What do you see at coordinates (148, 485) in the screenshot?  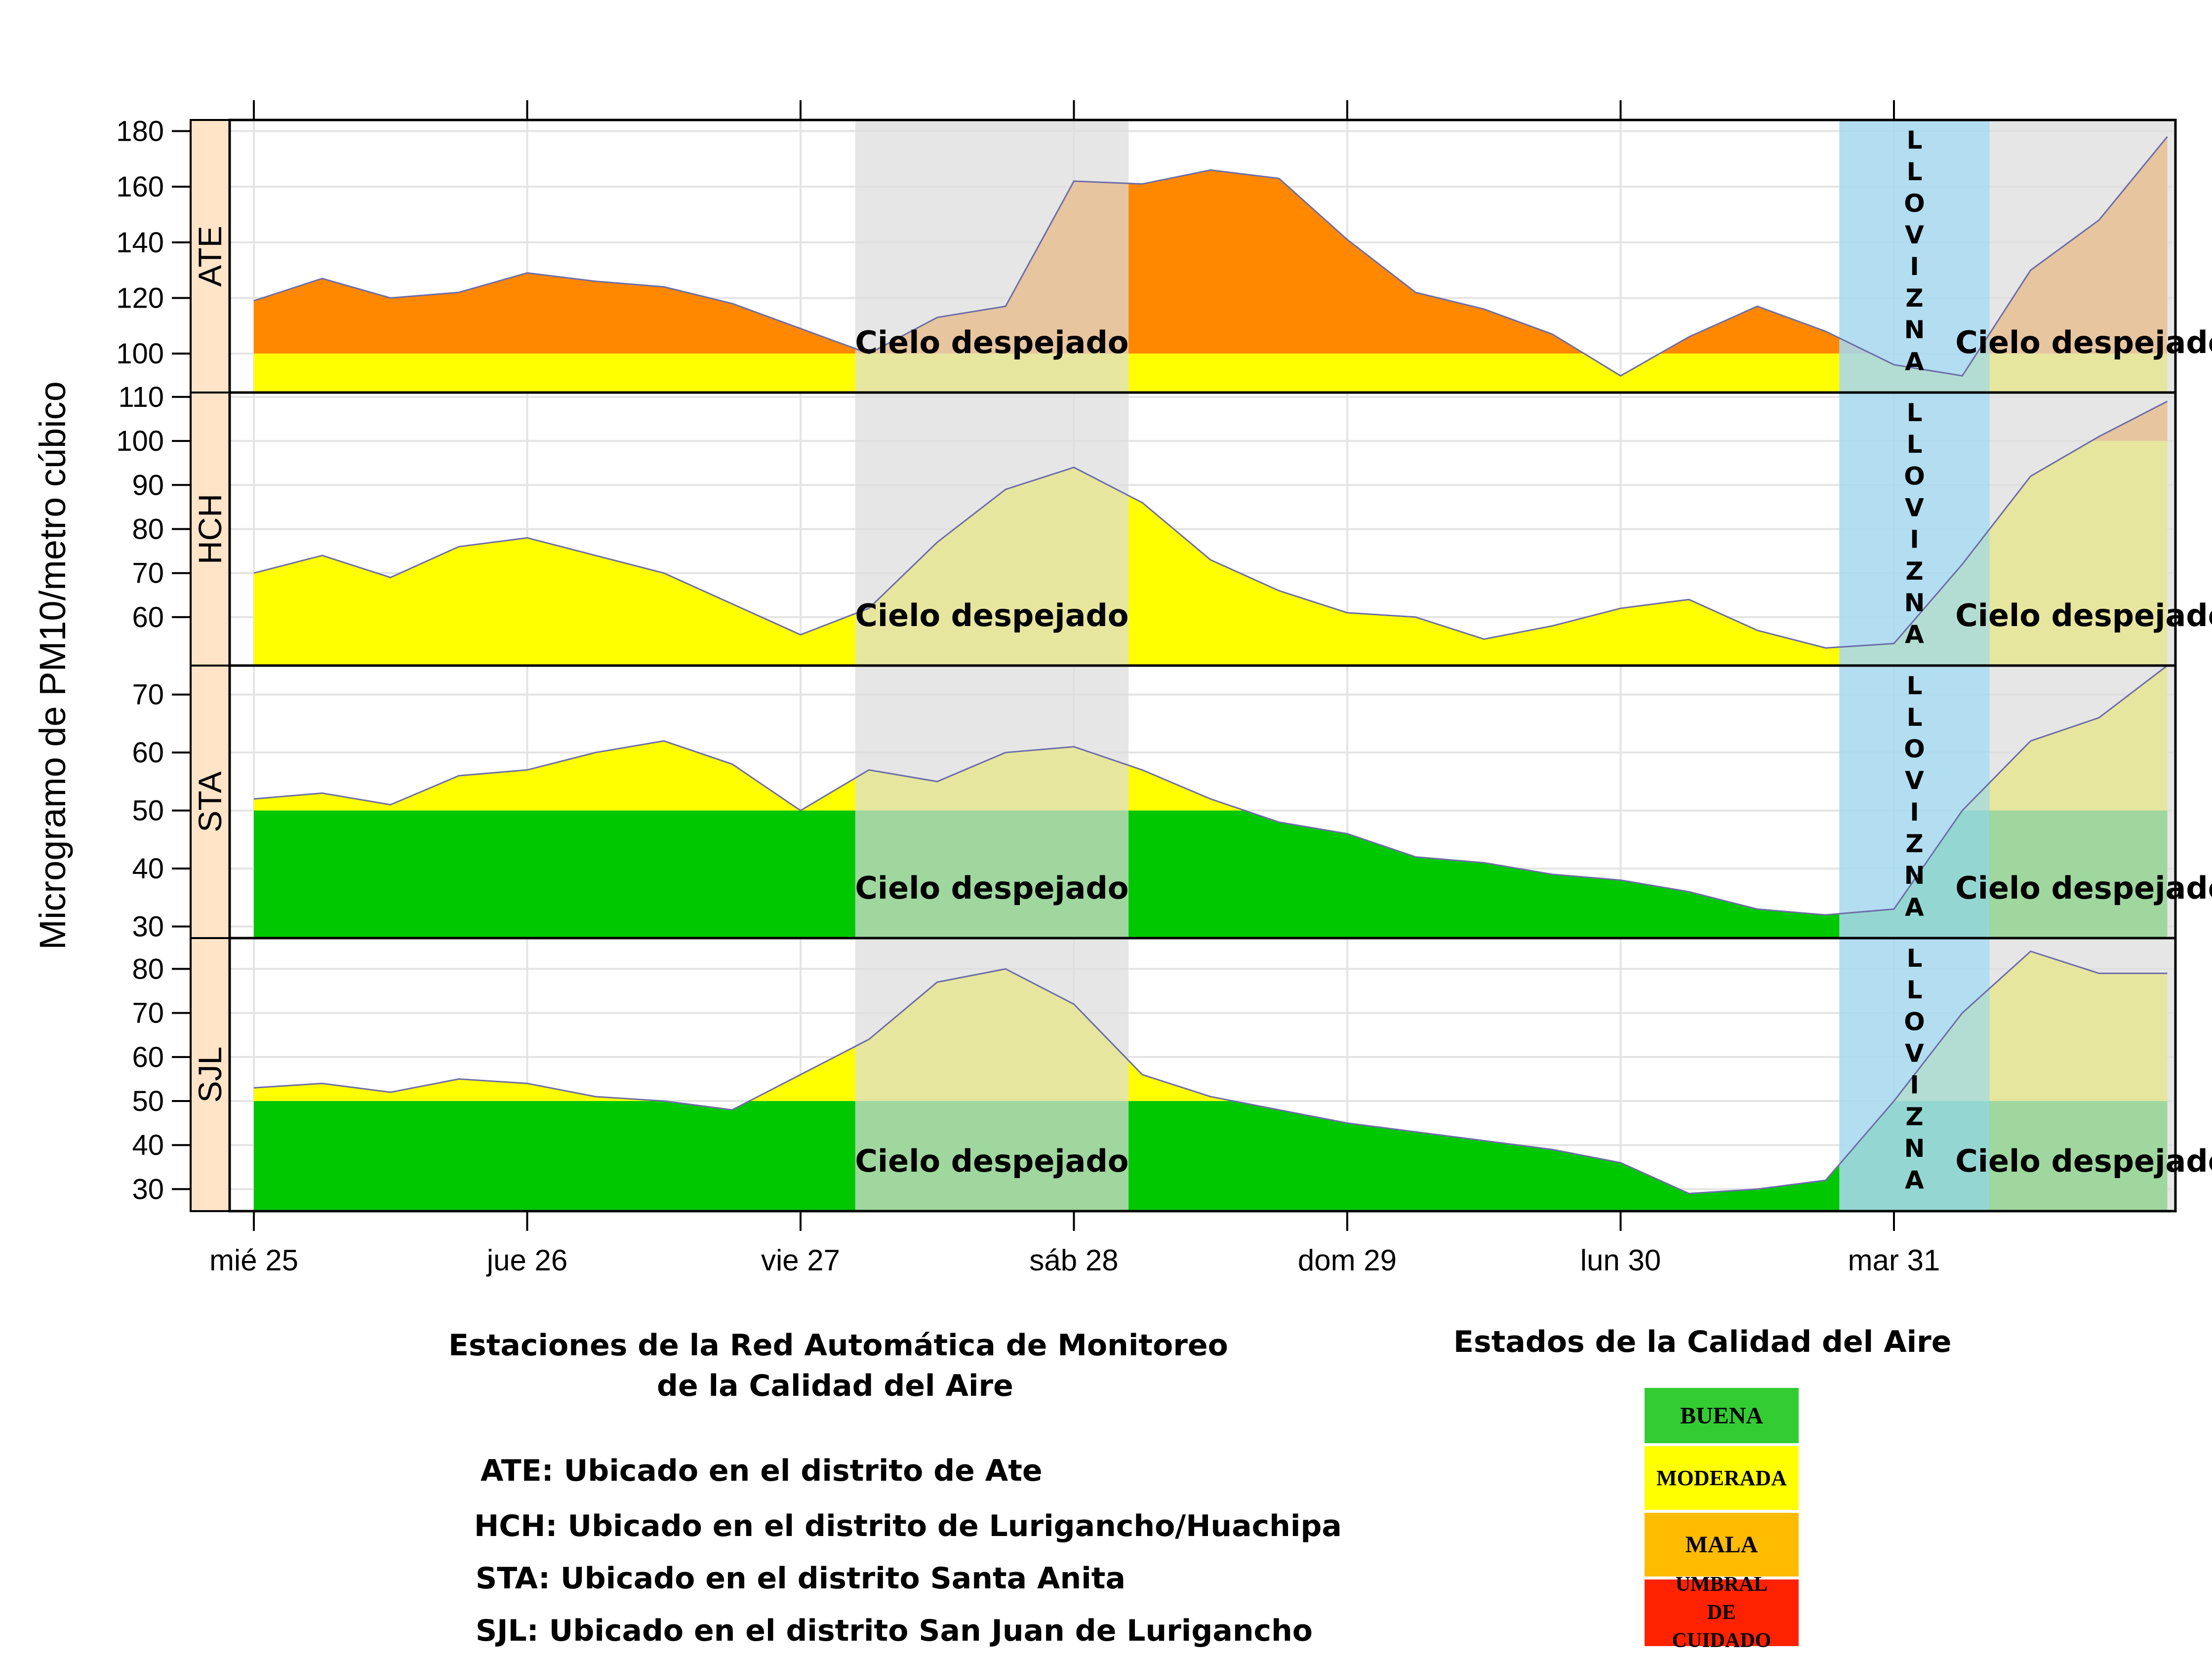 I see `y-tick-label: 90` at bounding box center [148, 485].